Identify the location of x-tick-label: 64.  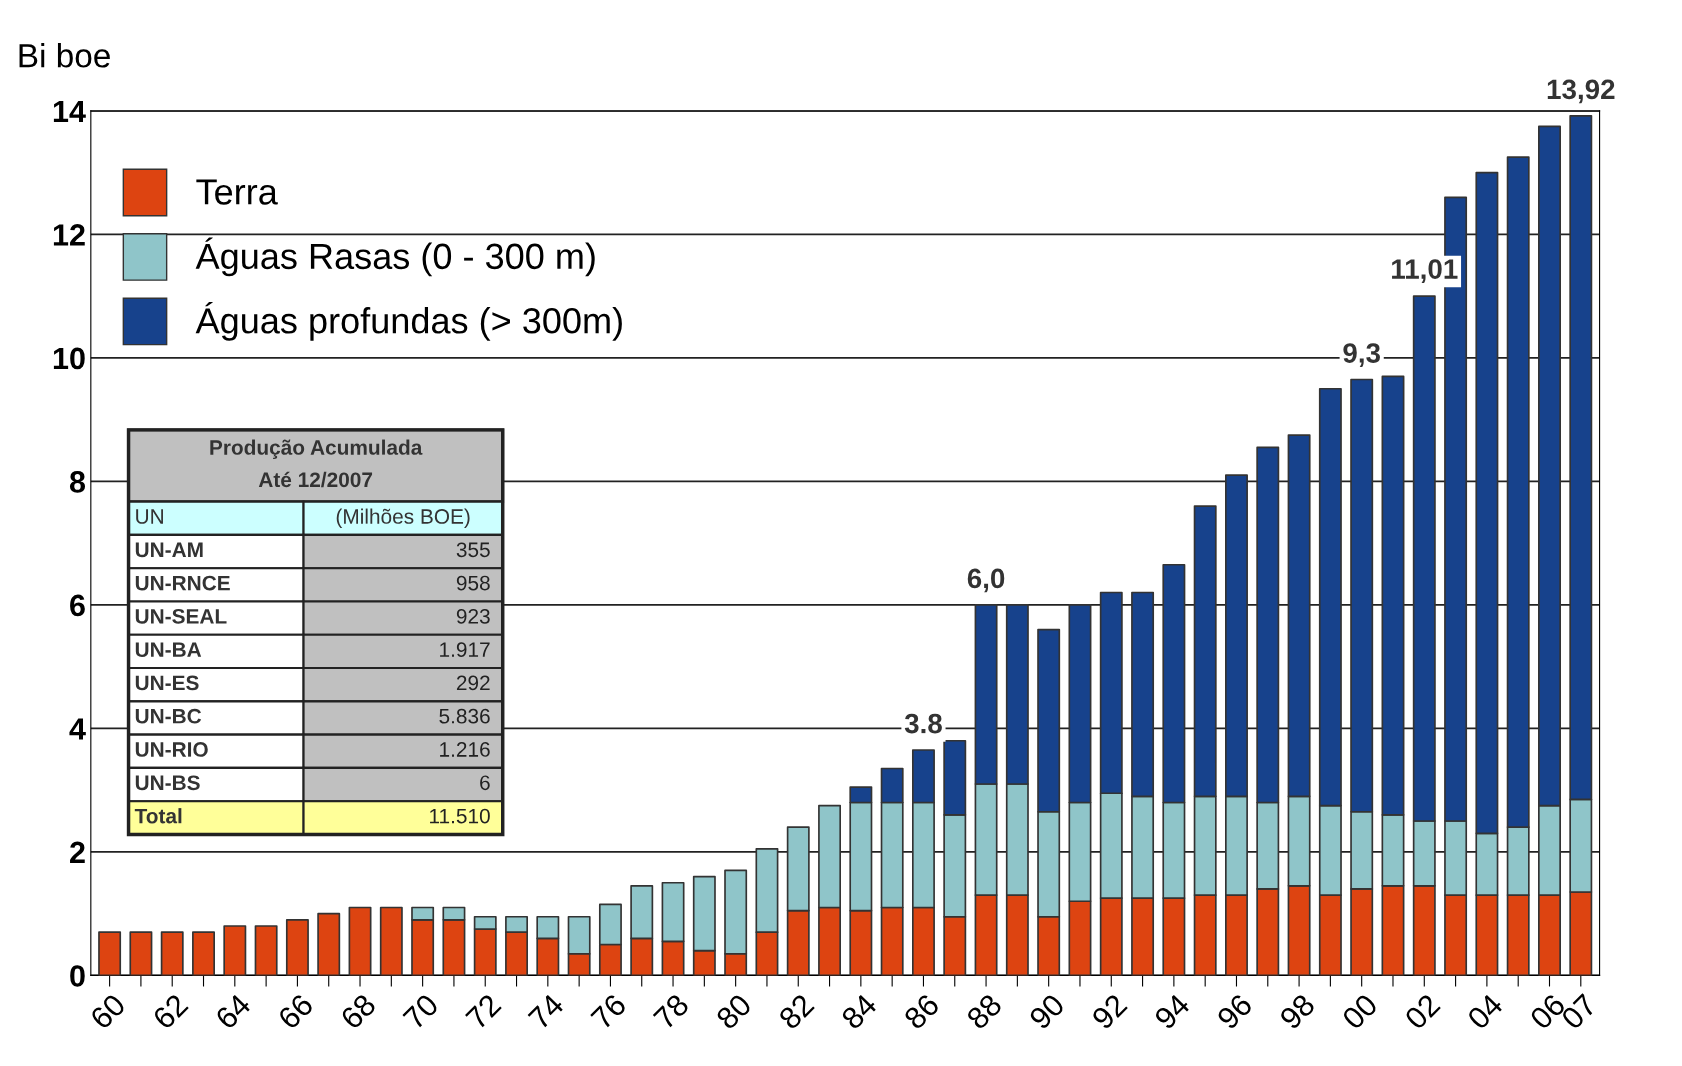
(233, 1011).